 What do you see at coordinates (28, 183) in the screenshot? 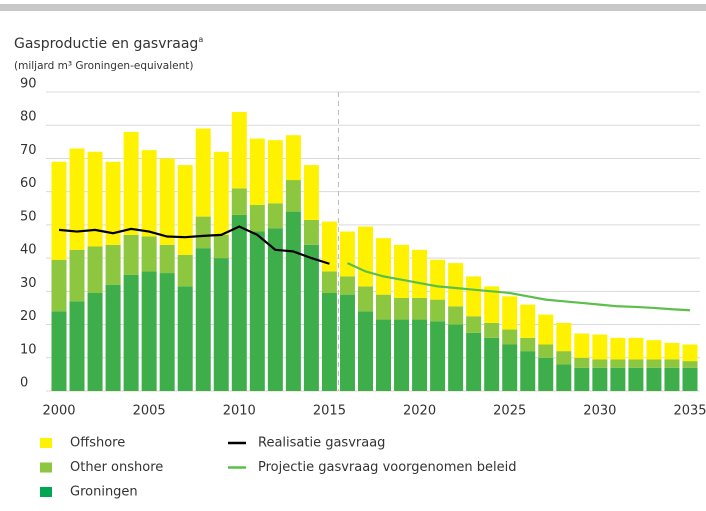
I see `y-tick-label: 60` at bounding box center [28, 183].